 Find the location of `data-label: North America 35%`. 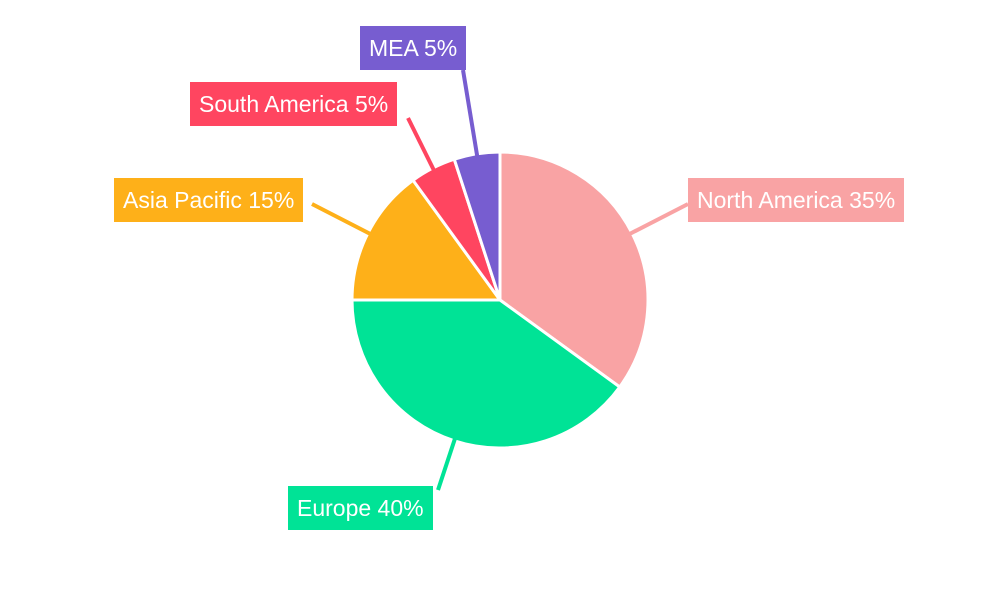

data-label: North America 35% is located at coordinates (796, 200).